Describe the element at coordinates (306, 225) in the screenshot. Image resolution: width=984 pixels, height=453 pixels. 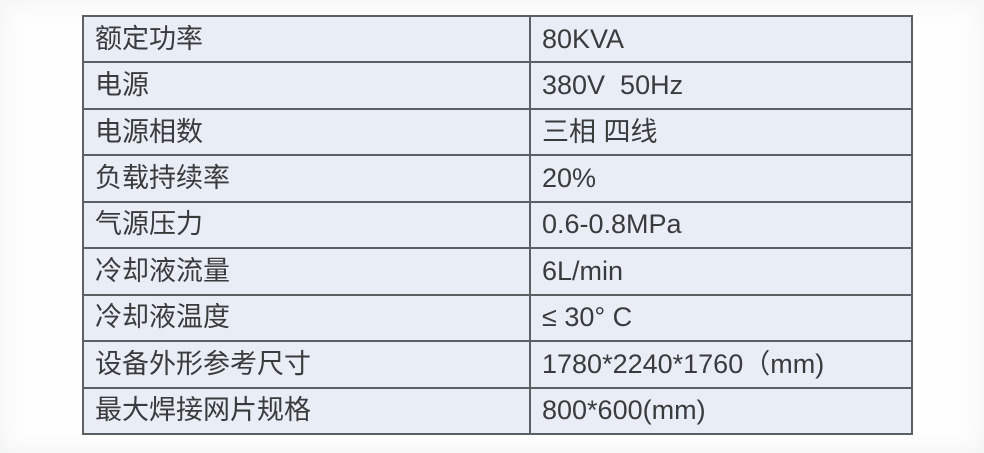
I see `spec-label-cell: 气源压力` at that location.